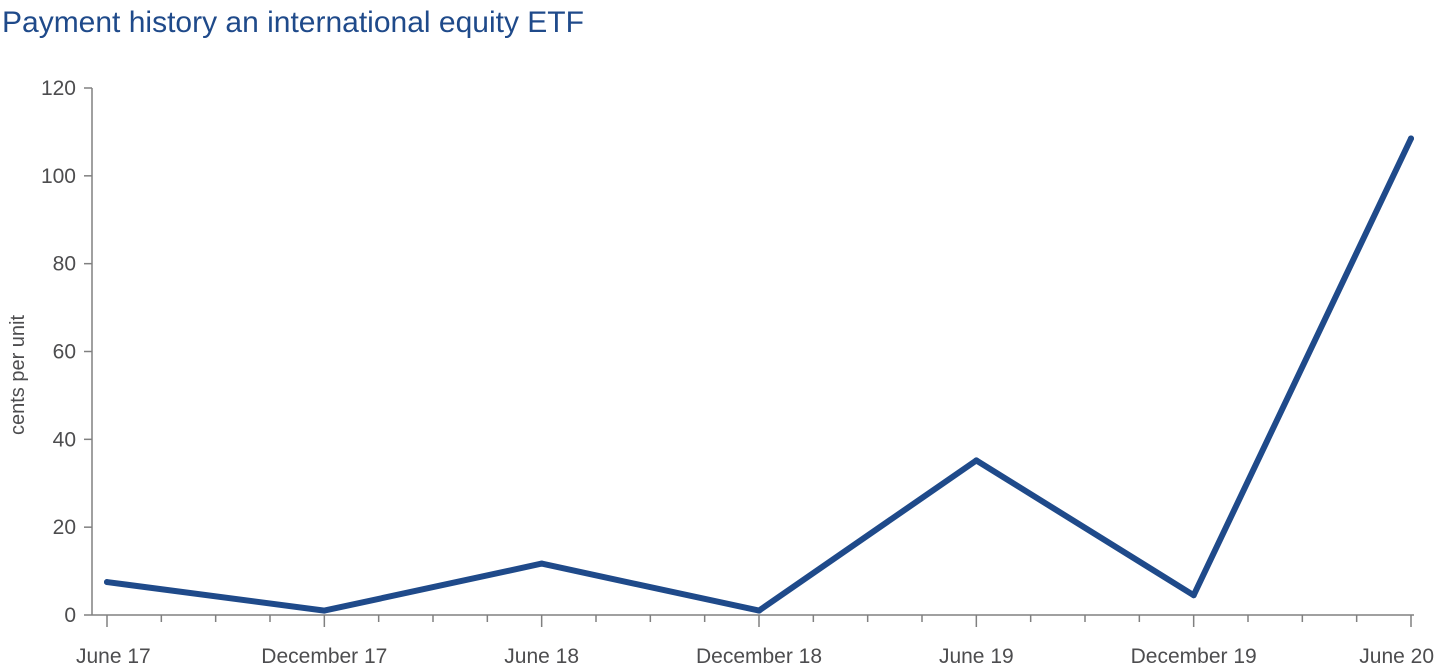  I want to click on y-axis-label: cents per unit, so click(18, 375).